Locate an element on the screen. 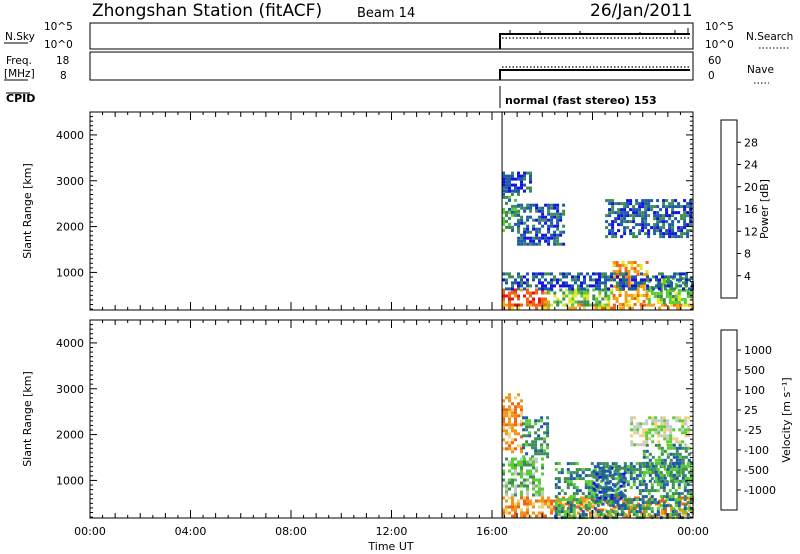  velocity-colorbar-ticklabel: 1000 is located at coordinates (758, 350).